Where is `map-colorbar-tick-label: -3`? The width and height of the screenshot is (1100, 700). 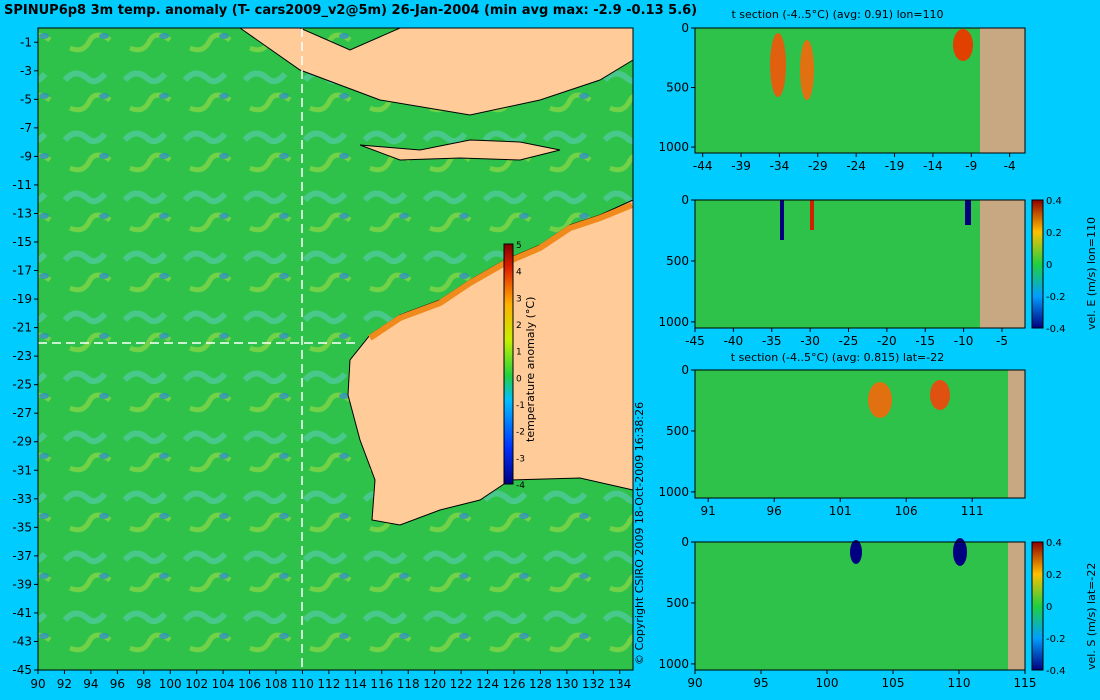 map-colorbar-tick-label: -3 is located at coordinates (520, 459).